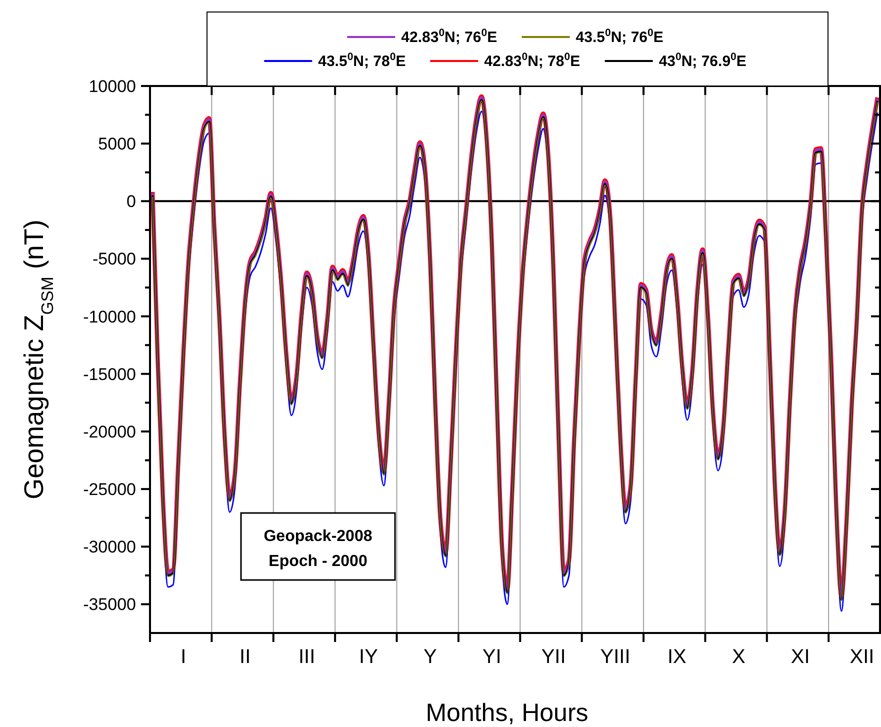 This screenshot has height=727, width=881. I want to click on legend-label: 42.83$^{0}$N; 78$^{0}$E, so click(532, 60).